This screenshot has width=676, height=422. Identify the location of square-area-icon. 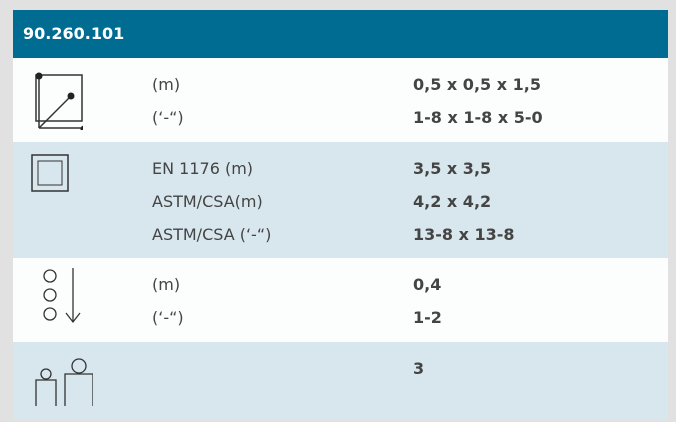
(50, 173).